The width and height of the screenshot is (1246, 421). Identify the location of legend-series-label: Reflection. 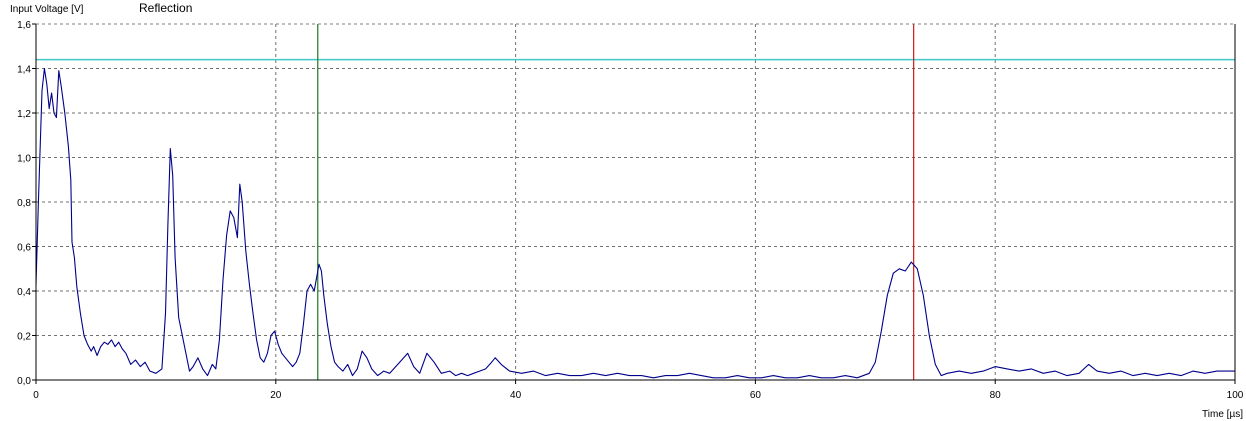
(165, 8).